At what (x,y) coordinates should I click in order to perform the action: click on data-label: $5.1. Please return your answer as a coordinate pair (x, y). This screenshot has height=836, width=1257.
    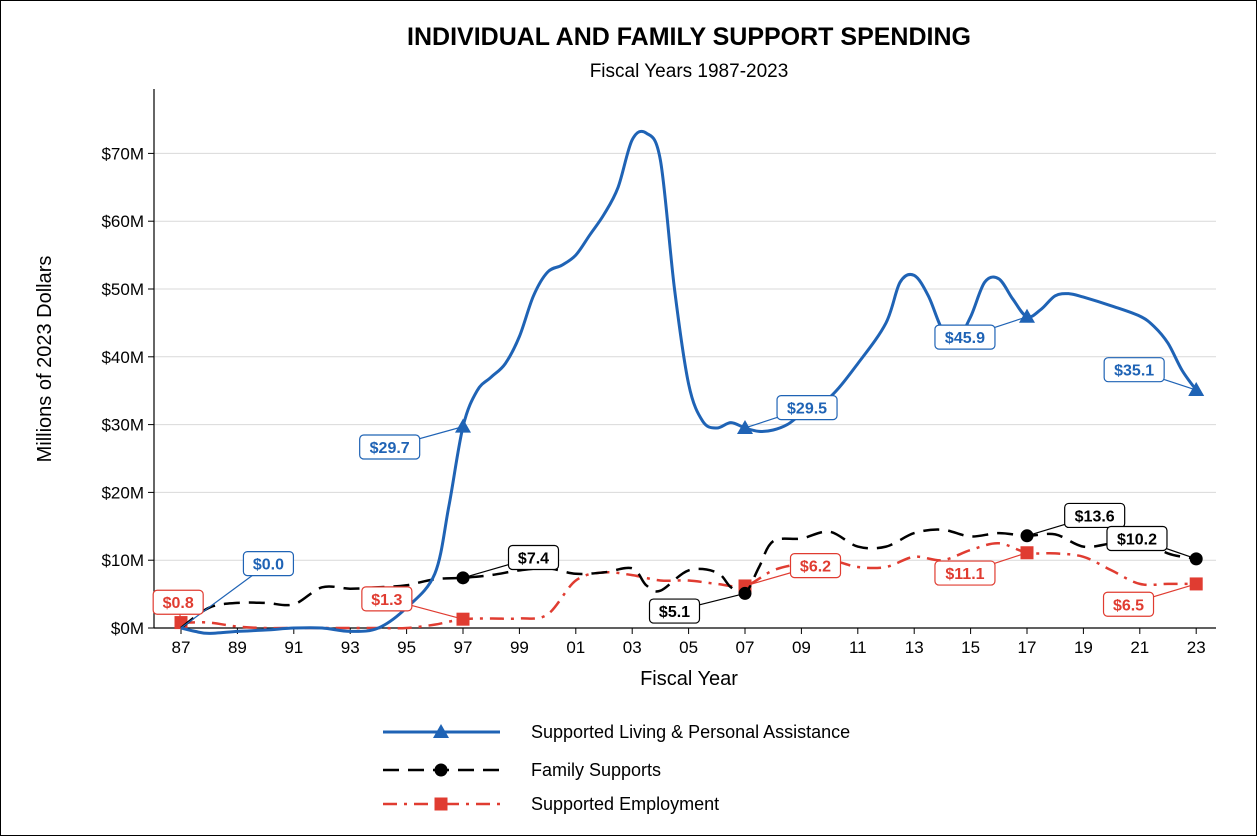
    Looking at the image, I should click on (674, 612).